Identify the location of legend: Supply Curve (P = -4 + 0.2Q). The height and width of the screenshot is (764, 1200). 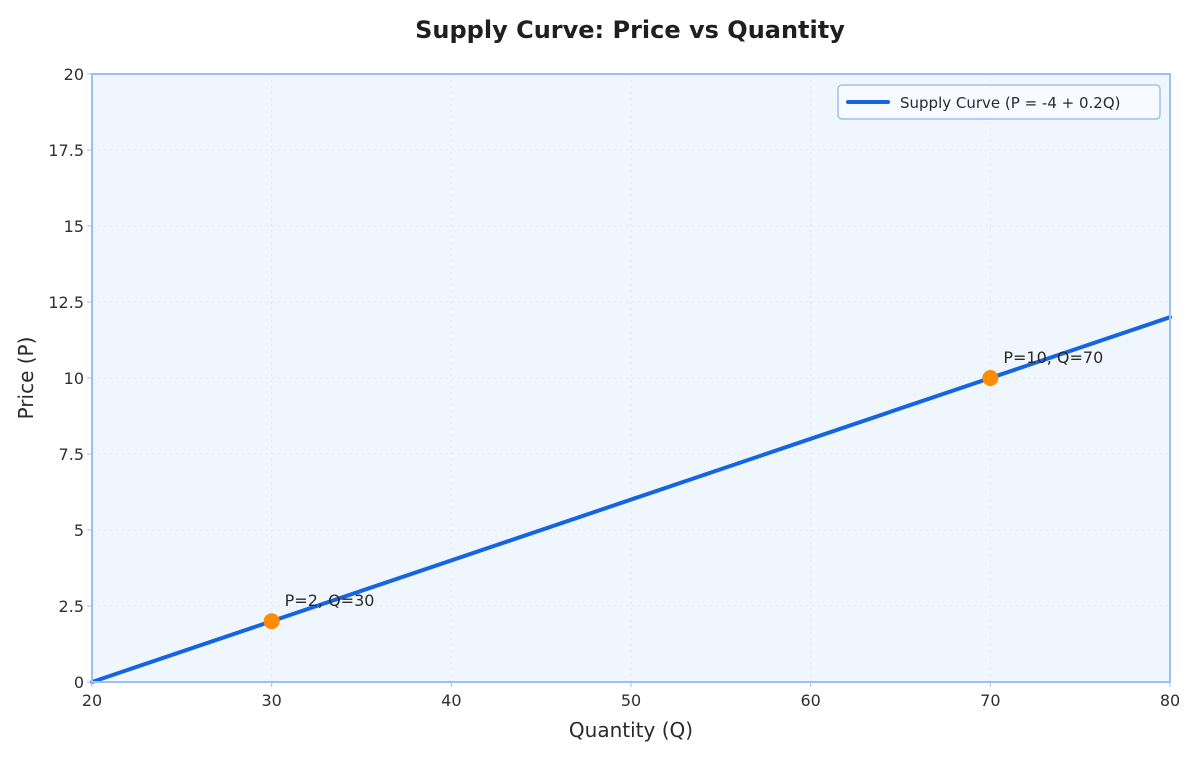
(999, 102).